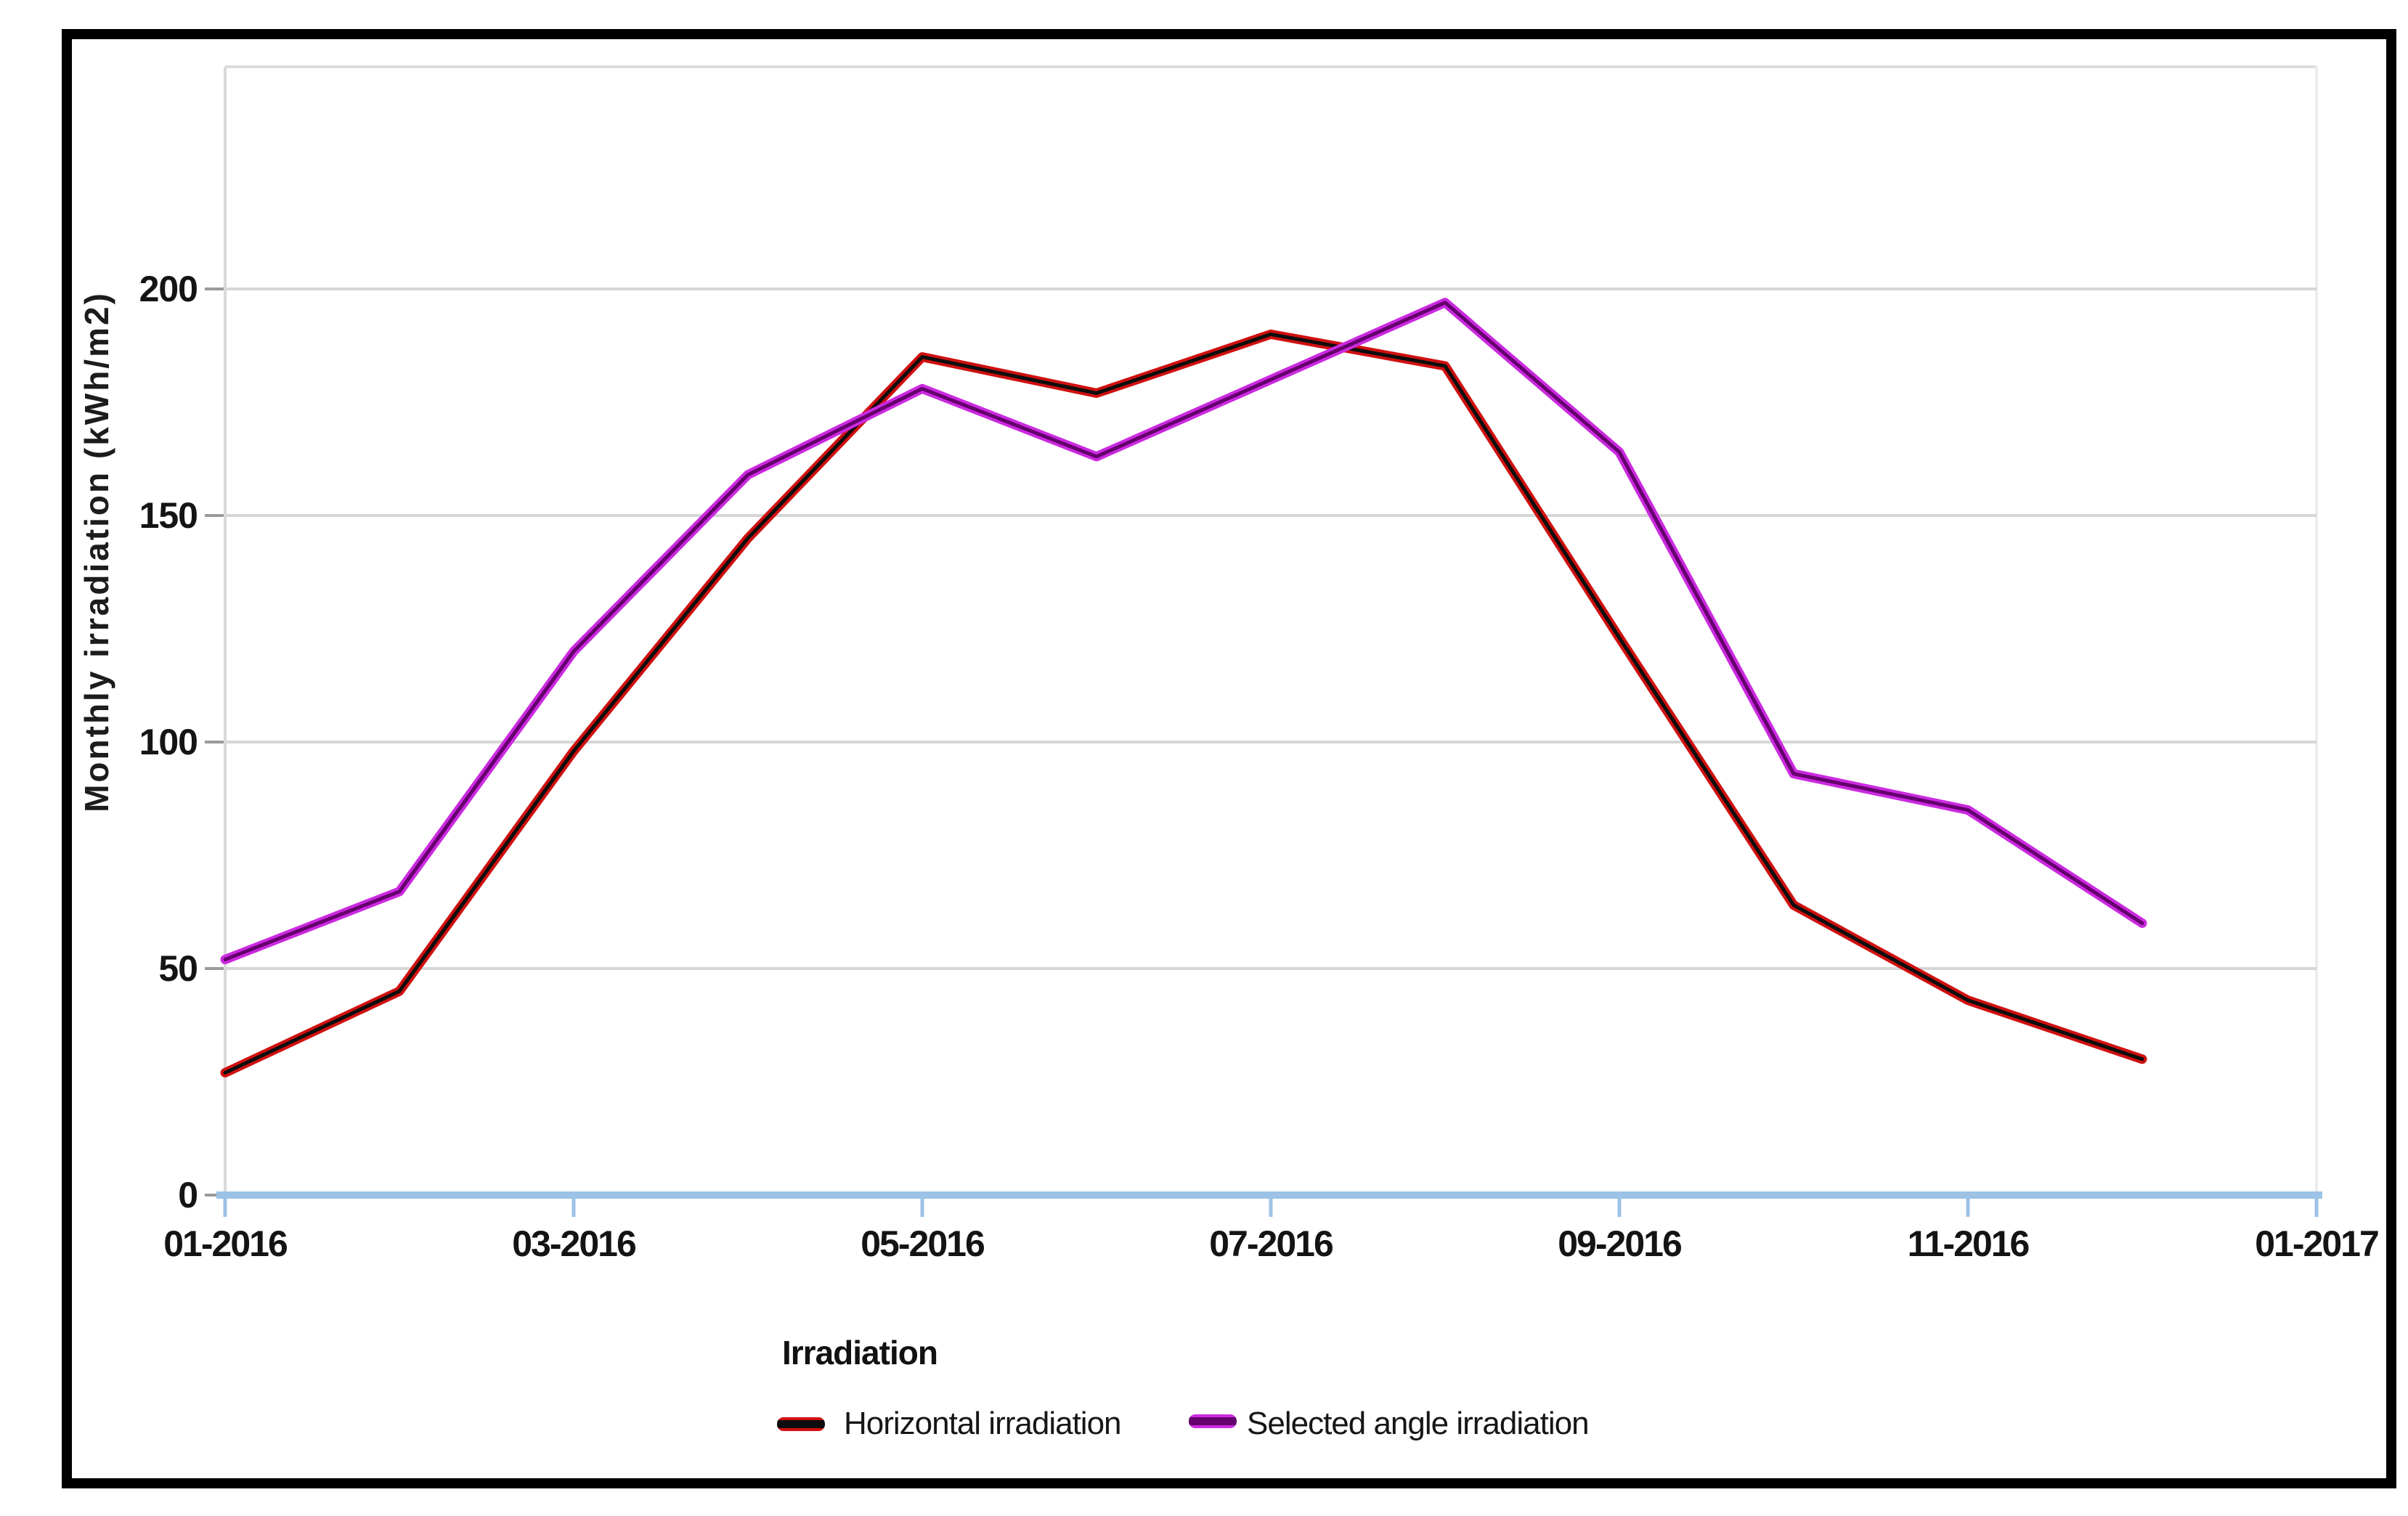  Describe the element at coordinates (2317, 1244) in the screenshot. I see `x-tick-label-01-2017: 01-2017` at that location.